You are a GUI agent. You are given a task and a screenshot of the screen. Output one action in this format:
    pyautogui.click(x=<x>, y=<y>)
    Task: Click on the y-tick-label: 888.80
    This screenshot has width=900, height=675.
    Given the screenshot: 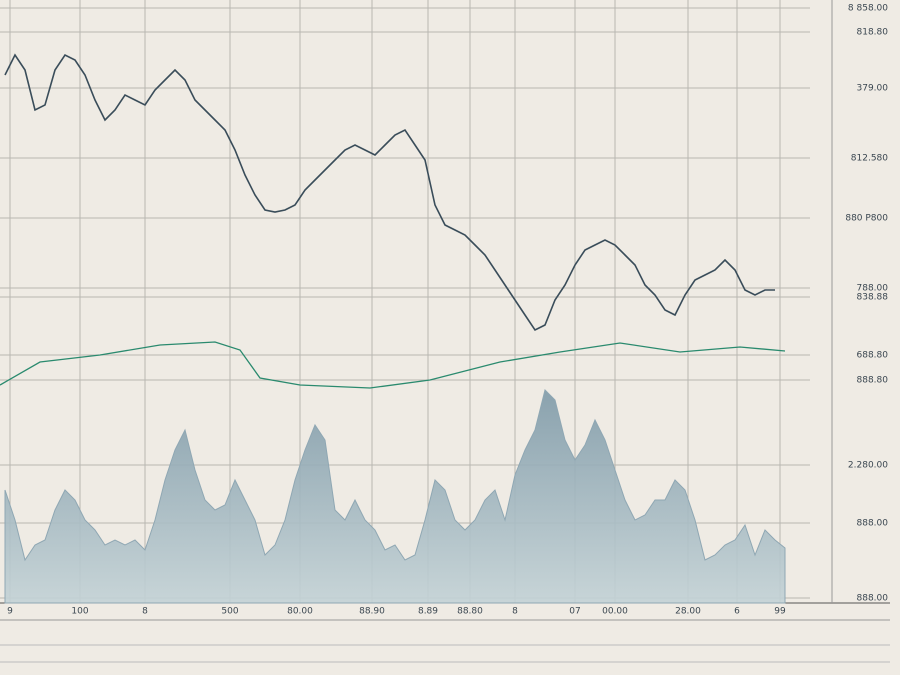 What is the action you would take?
    pyautogui.click(x=873, y=381)
    